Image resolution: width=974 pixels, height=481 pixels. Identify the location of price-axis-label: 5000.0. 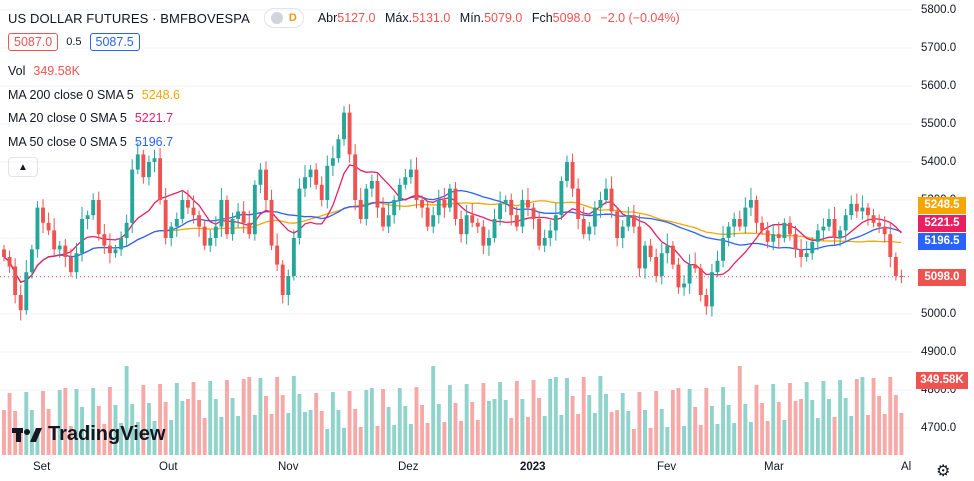
(939, 314).